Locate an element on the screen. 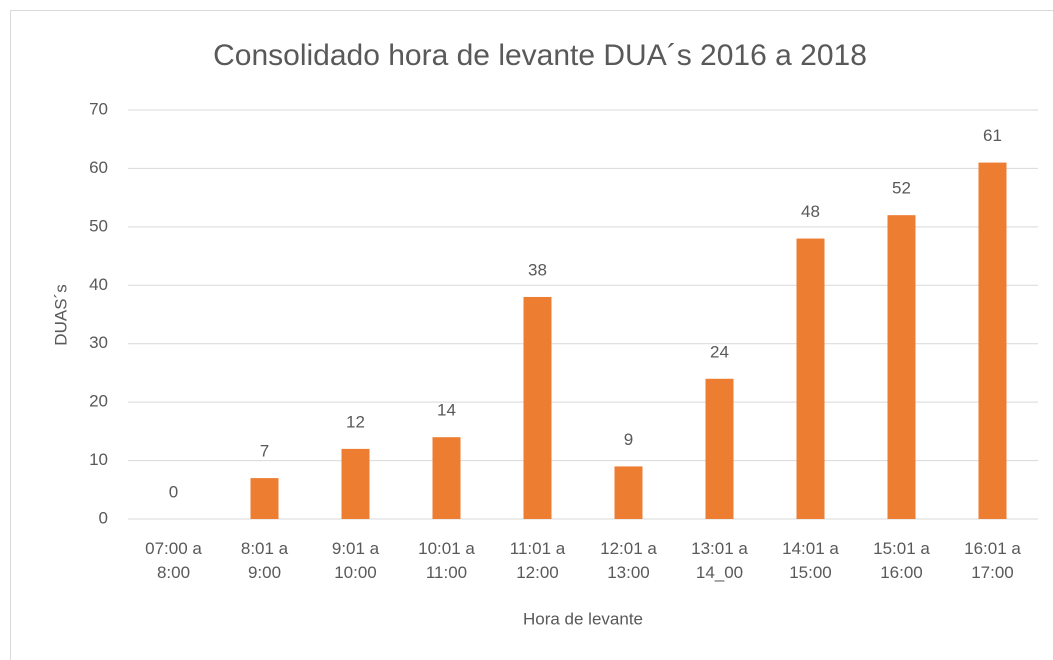 Image resolution: width=1053 pixels, height=660 pixels. y-tick-label: 30 is located at coordinates (98, 342).